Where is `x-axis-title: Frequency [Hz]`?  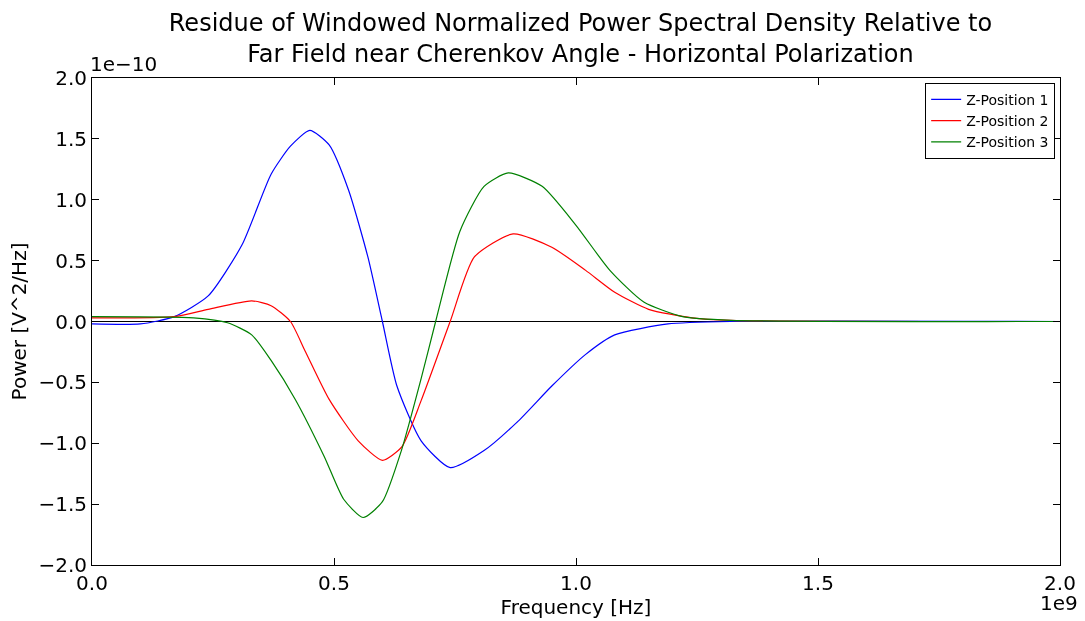 x-axis-title: Frequency [Hz] is located at coordinates (576, 607).